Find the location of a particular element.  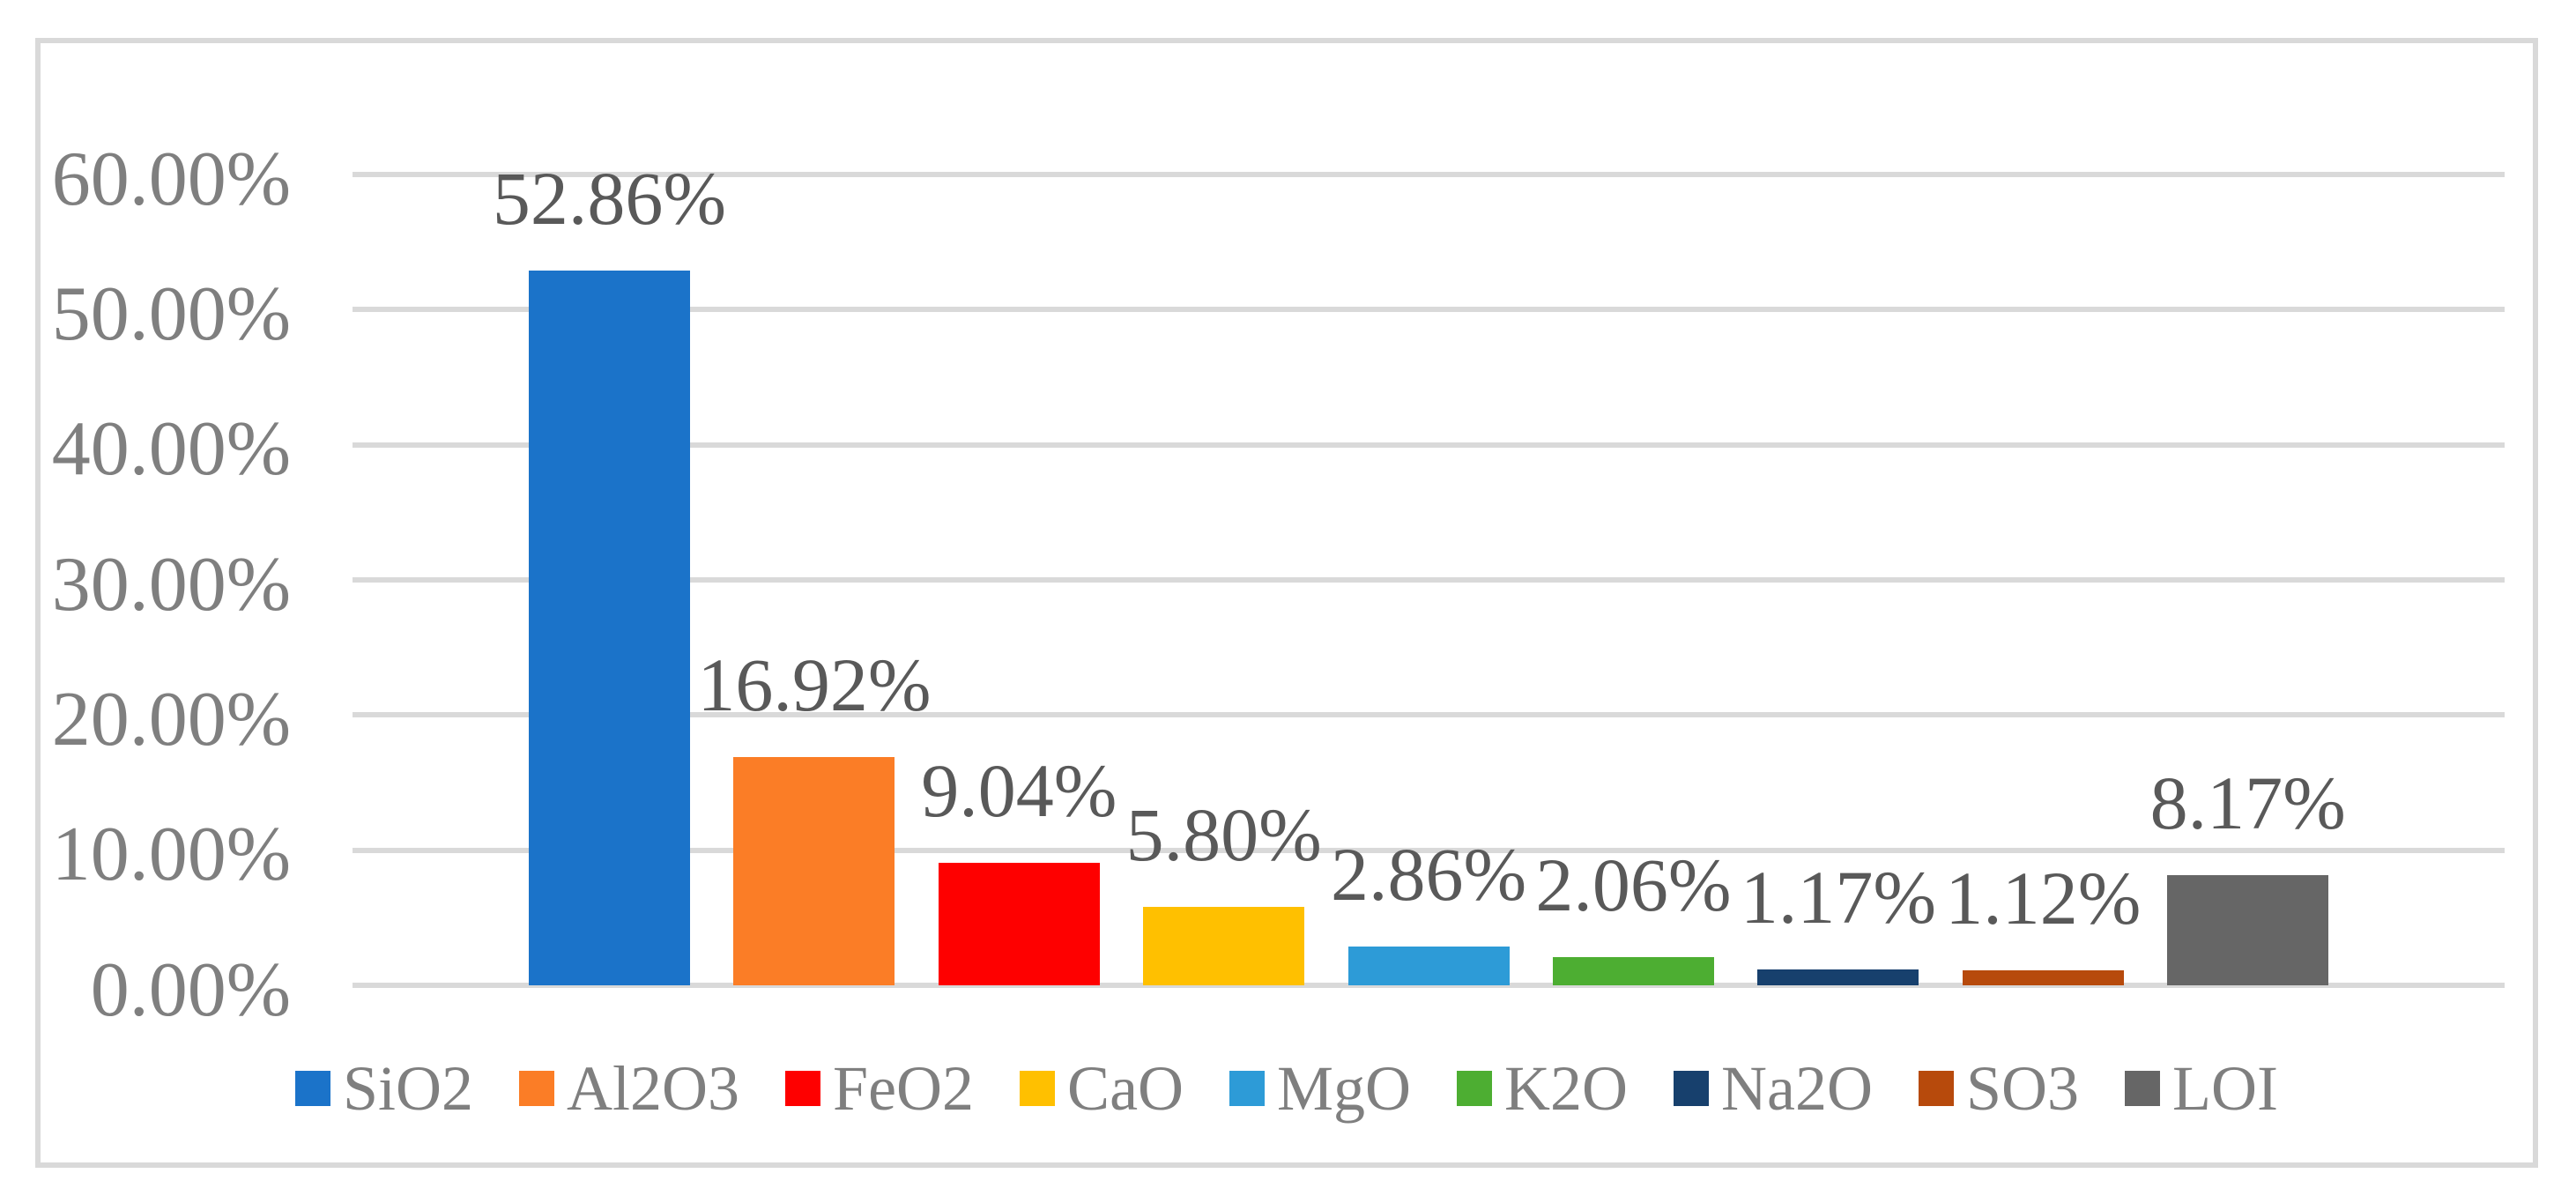

legend-item-SO3: SO3 is located at coordinates (1999, 1088).